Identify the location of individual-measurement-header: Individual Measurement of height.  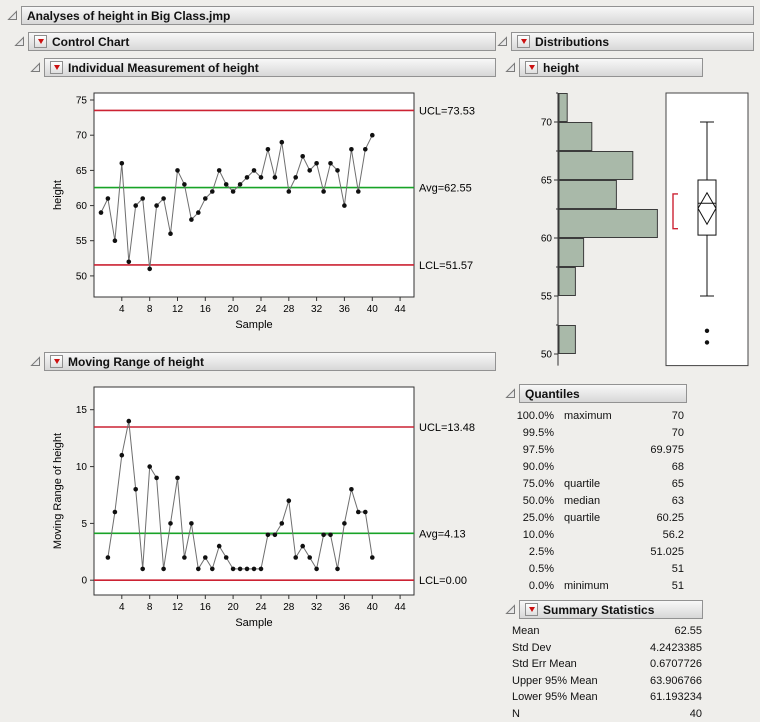
(270, 67).